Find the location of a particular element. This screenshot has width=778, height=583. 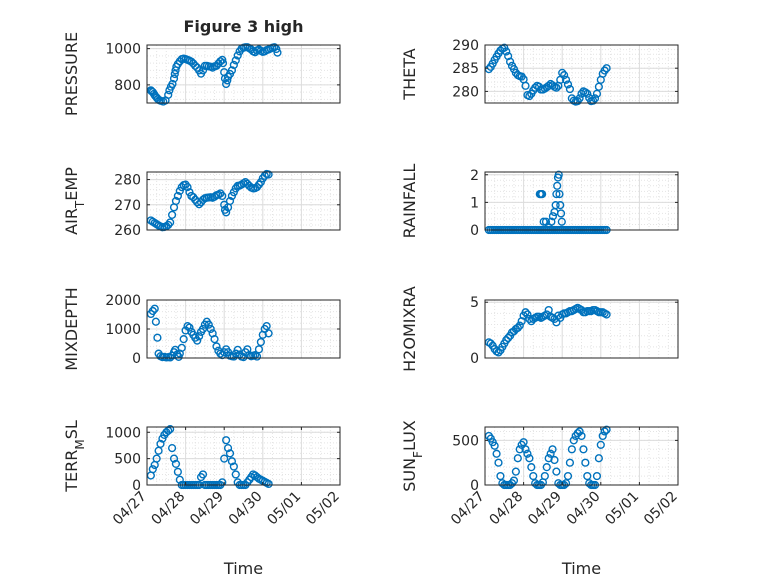

plot-area is located at coordinates (243, 201).